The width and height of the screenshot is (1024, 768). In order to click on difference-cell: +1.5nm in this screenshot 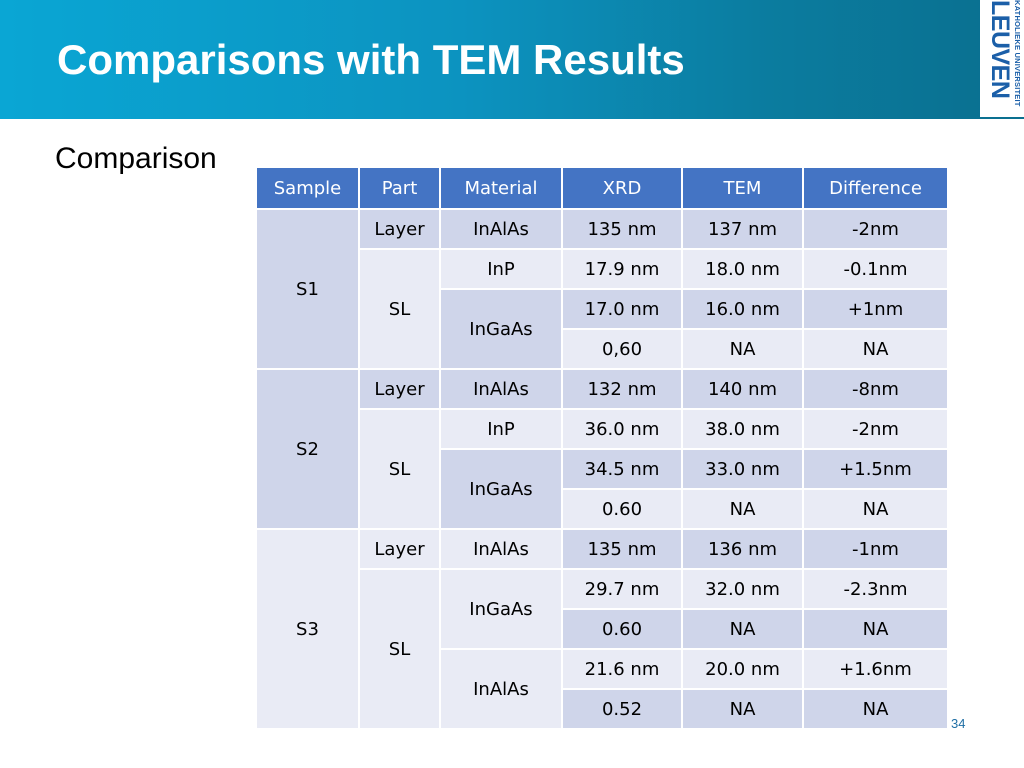, I will do `click(875, 469)`.